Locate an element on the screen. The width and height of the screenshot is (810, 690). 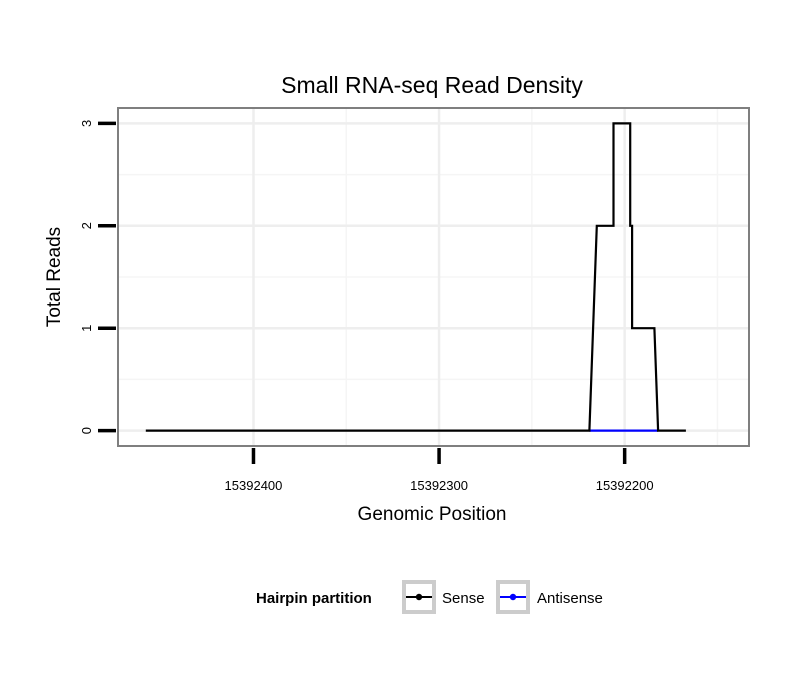
x-tick-label-1: 15392300 is located at coordinates (439, 485).